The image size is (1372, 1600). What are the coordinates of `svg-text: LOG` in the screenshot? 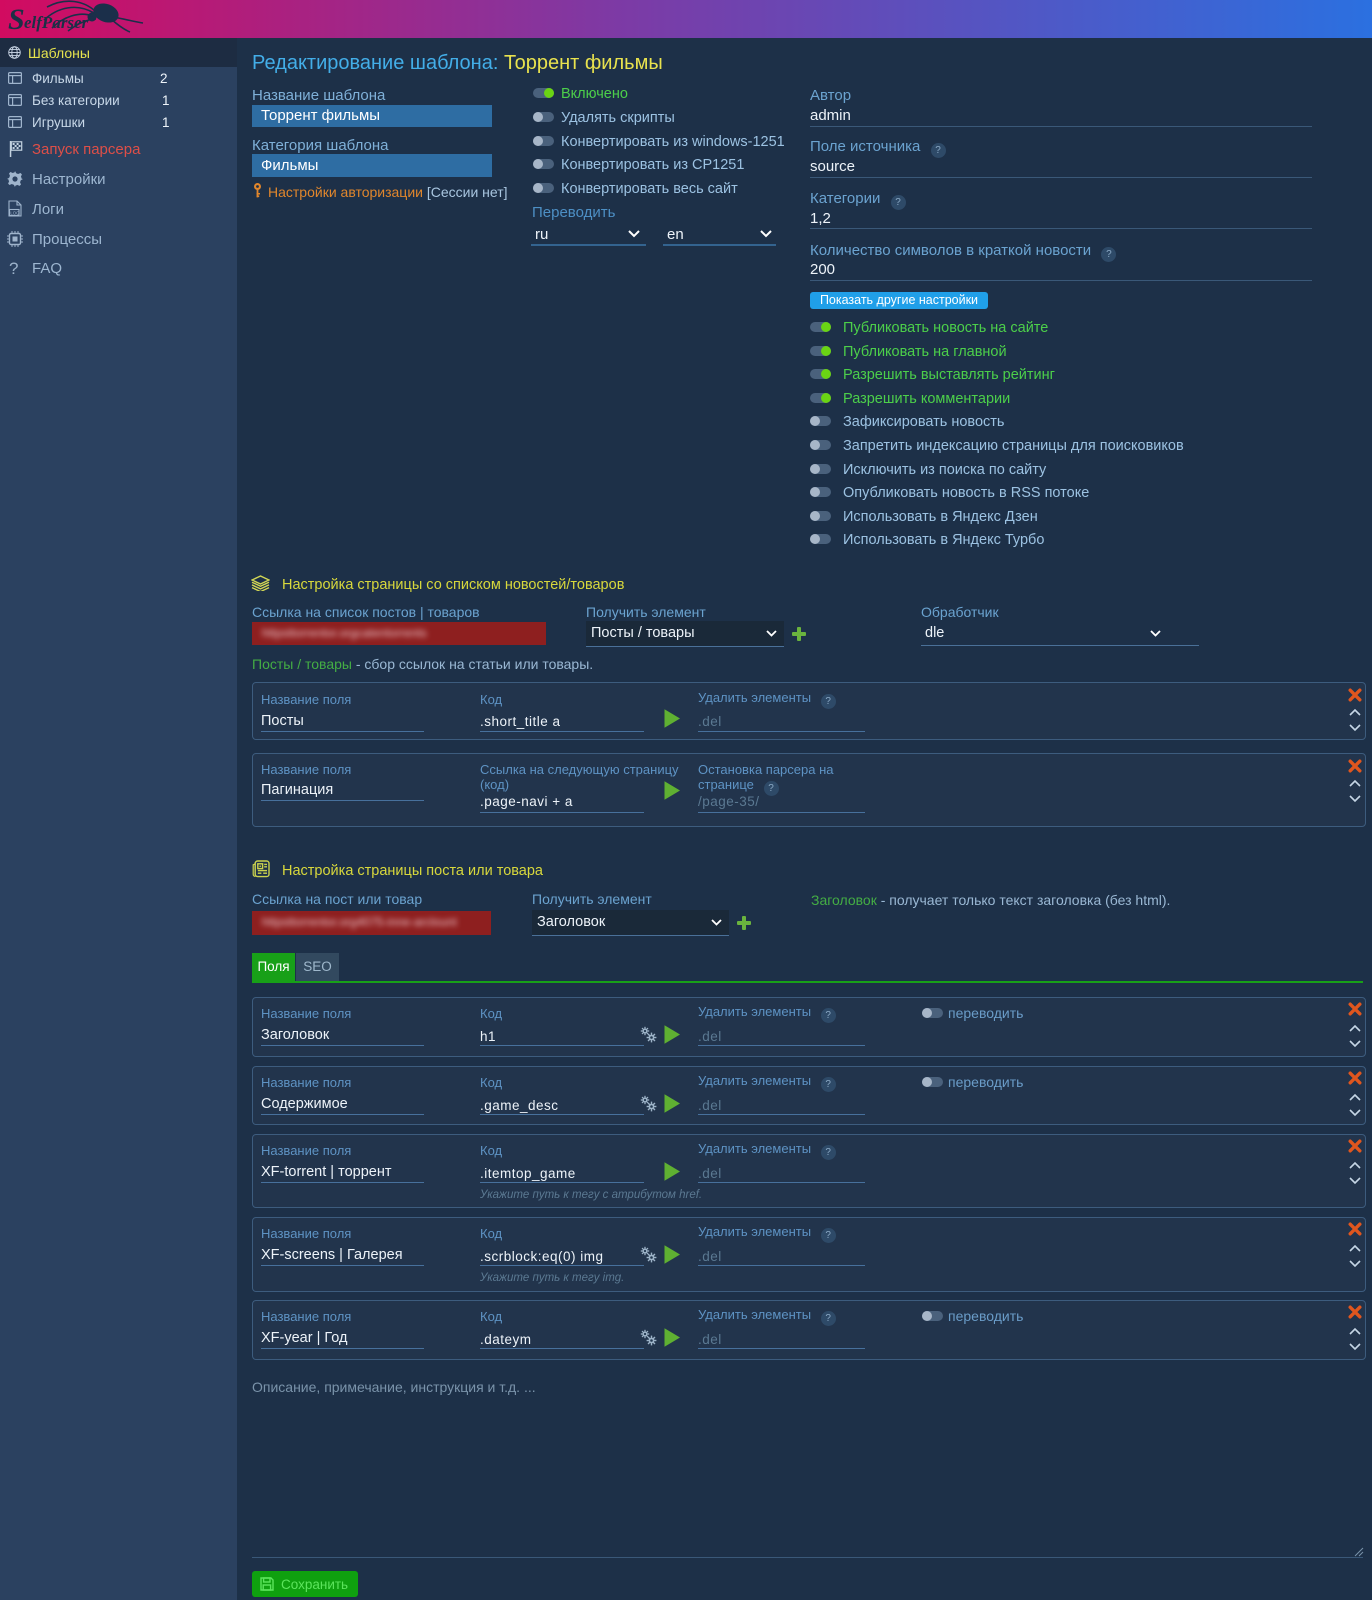 It's located at (15, 212).